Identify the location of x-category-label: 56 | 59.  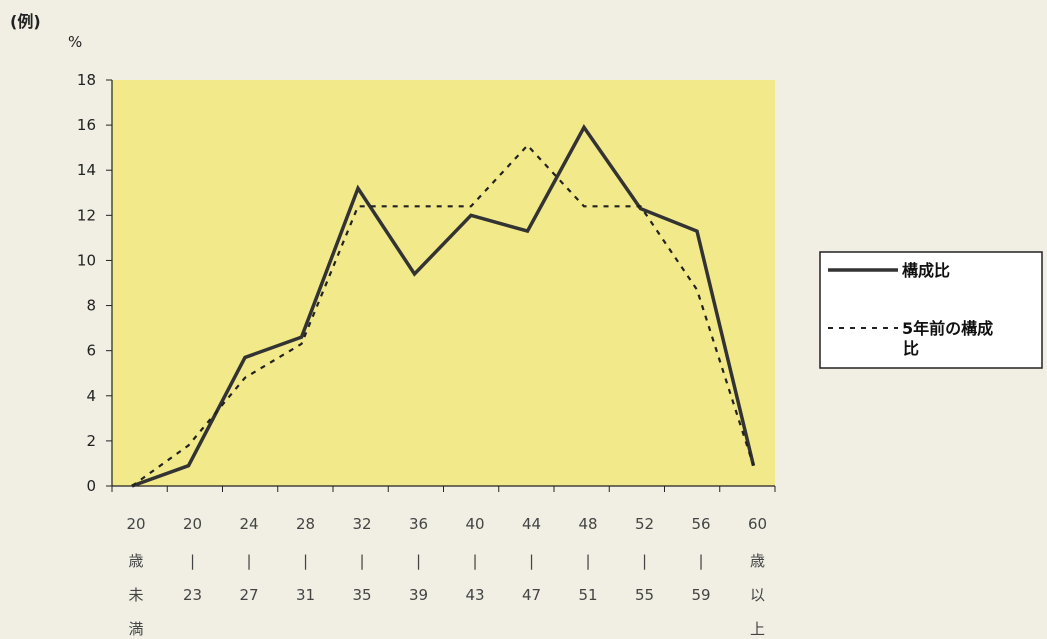
(700, 559).